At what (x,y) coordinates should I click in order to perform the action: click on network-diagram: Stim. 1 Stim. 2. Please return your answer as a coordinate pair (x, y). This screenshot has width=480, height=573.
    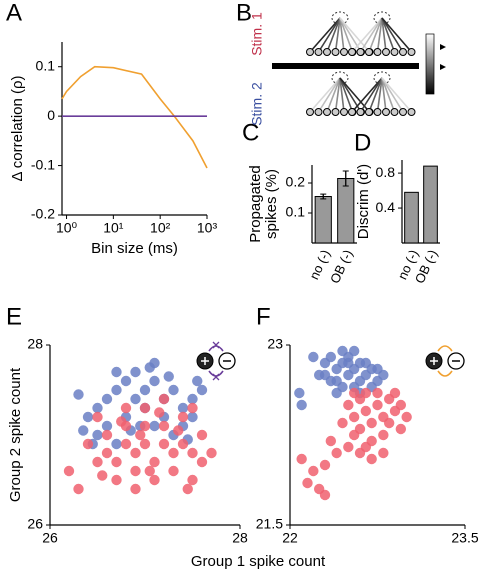
    Looking at the image, I should click on (347, 68).